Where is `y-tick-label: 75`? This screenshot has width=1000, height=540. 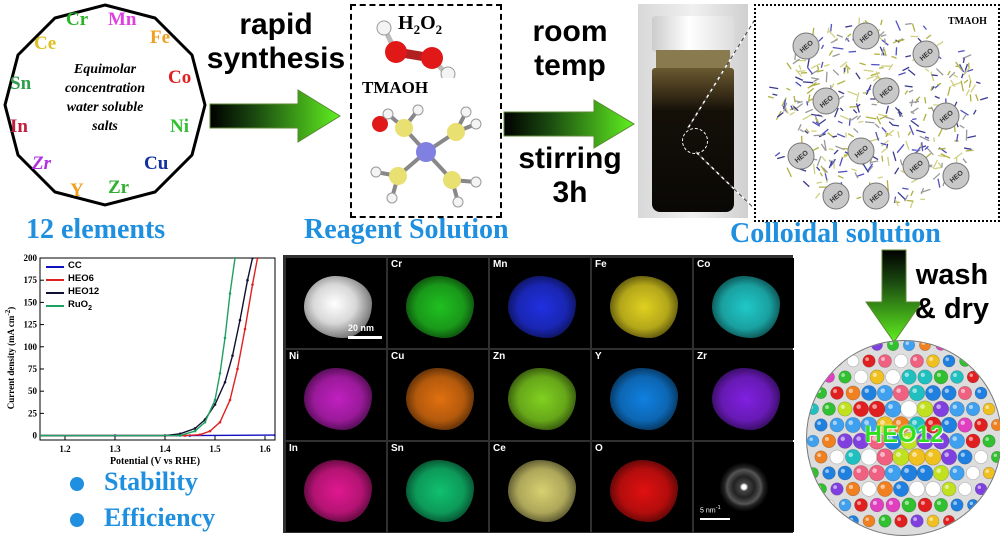
y-tick-label: 75 is located at coordinates (33, 369).